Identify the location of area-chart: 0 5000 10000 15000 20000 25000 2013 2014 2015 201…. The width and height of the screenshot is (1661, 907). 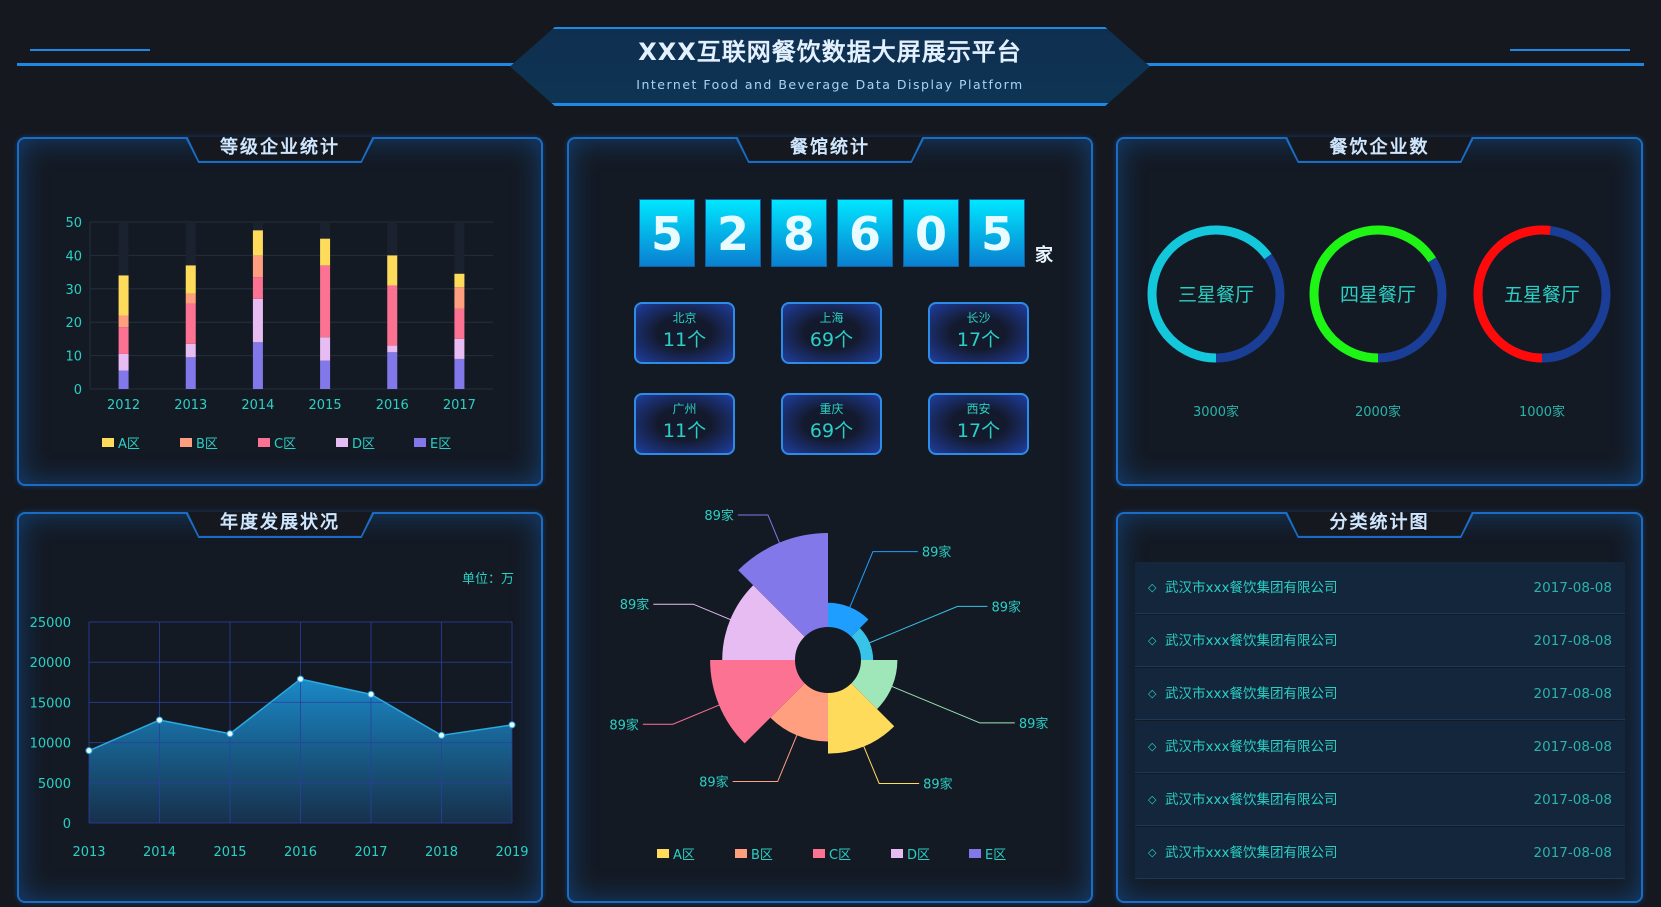
(279, 738).